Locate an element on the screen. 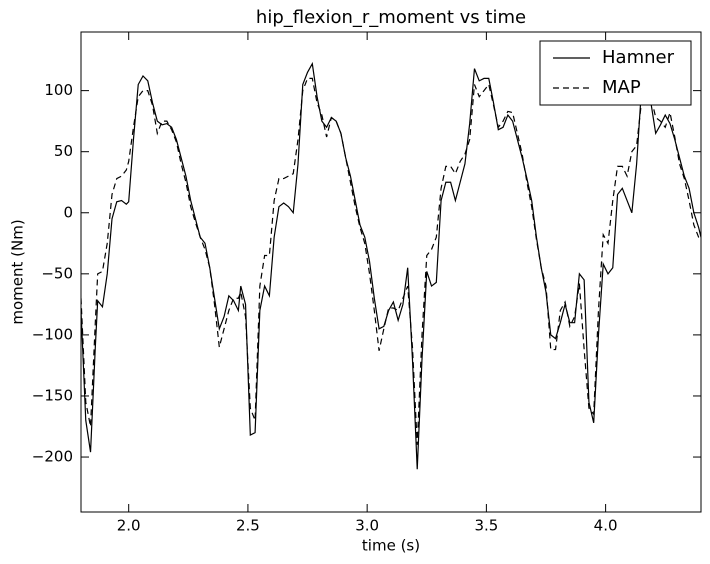  legend-label: MAP is located at coordinates (621, 87).